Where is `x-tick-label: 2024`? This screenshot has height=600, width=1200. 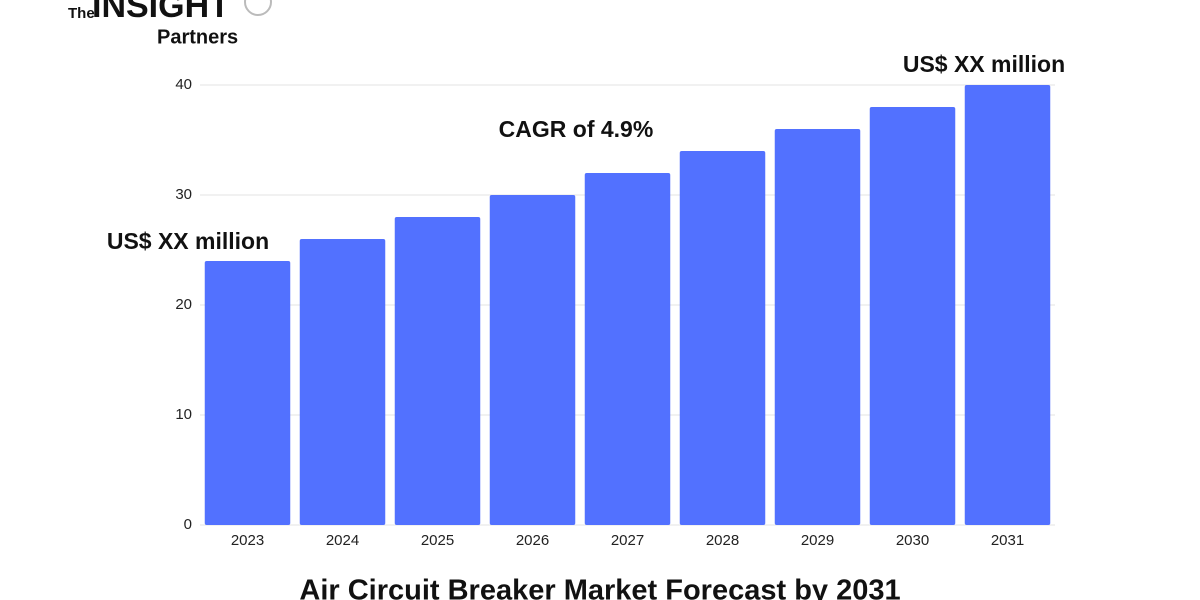 x-tick-label: 2024 is located at coordinates (342, 540).